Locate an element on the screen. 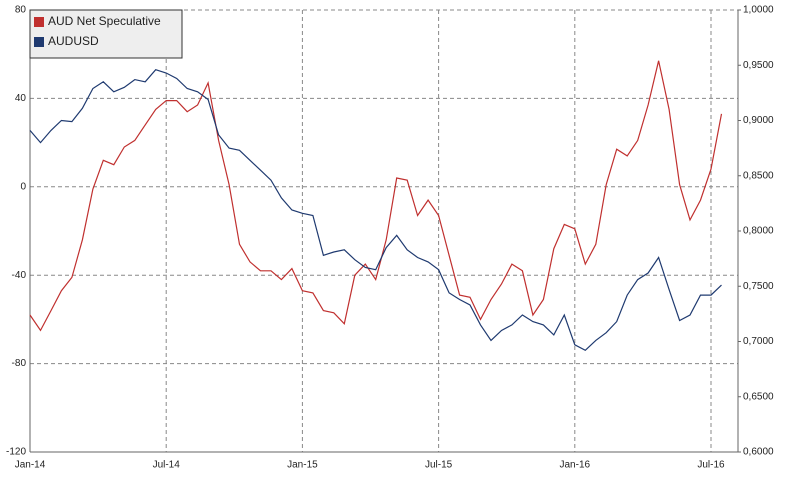  y-tick-label: -80 is located at coordinates (19, 363).